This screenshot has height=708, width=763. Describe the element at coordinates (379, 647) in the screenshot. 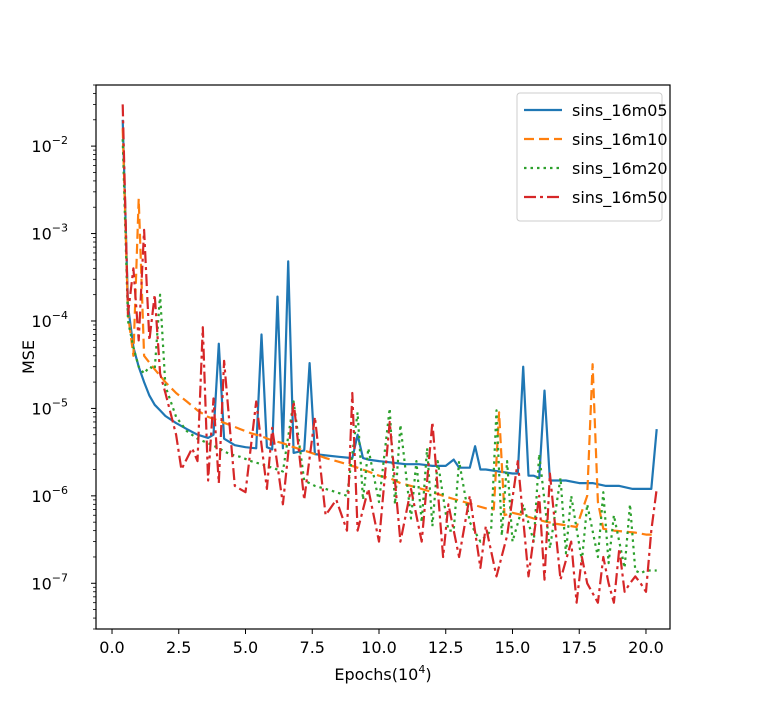

I see `x-tick-label: 10.0` at that location.